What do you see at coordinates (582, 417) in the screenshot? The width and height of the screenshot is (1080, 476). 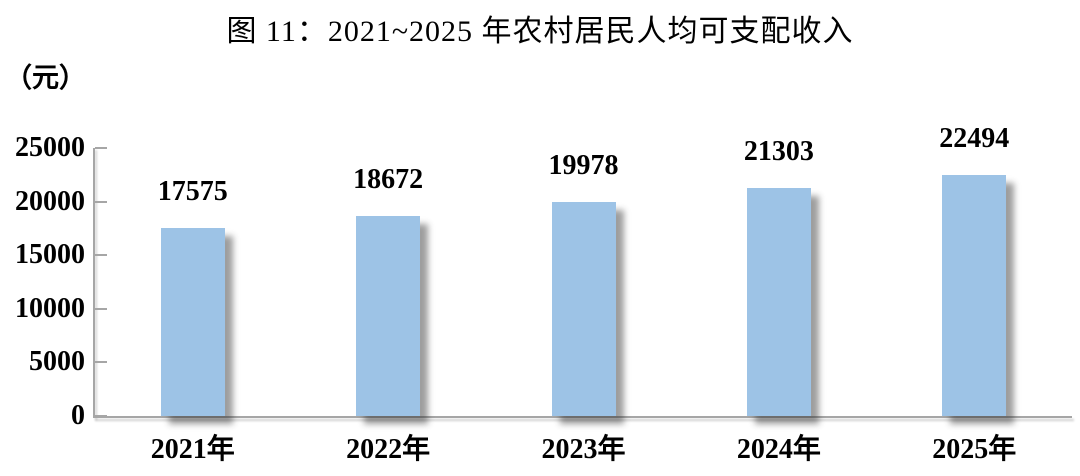 I see `x-axis-line` at bounding box center [582, 417].